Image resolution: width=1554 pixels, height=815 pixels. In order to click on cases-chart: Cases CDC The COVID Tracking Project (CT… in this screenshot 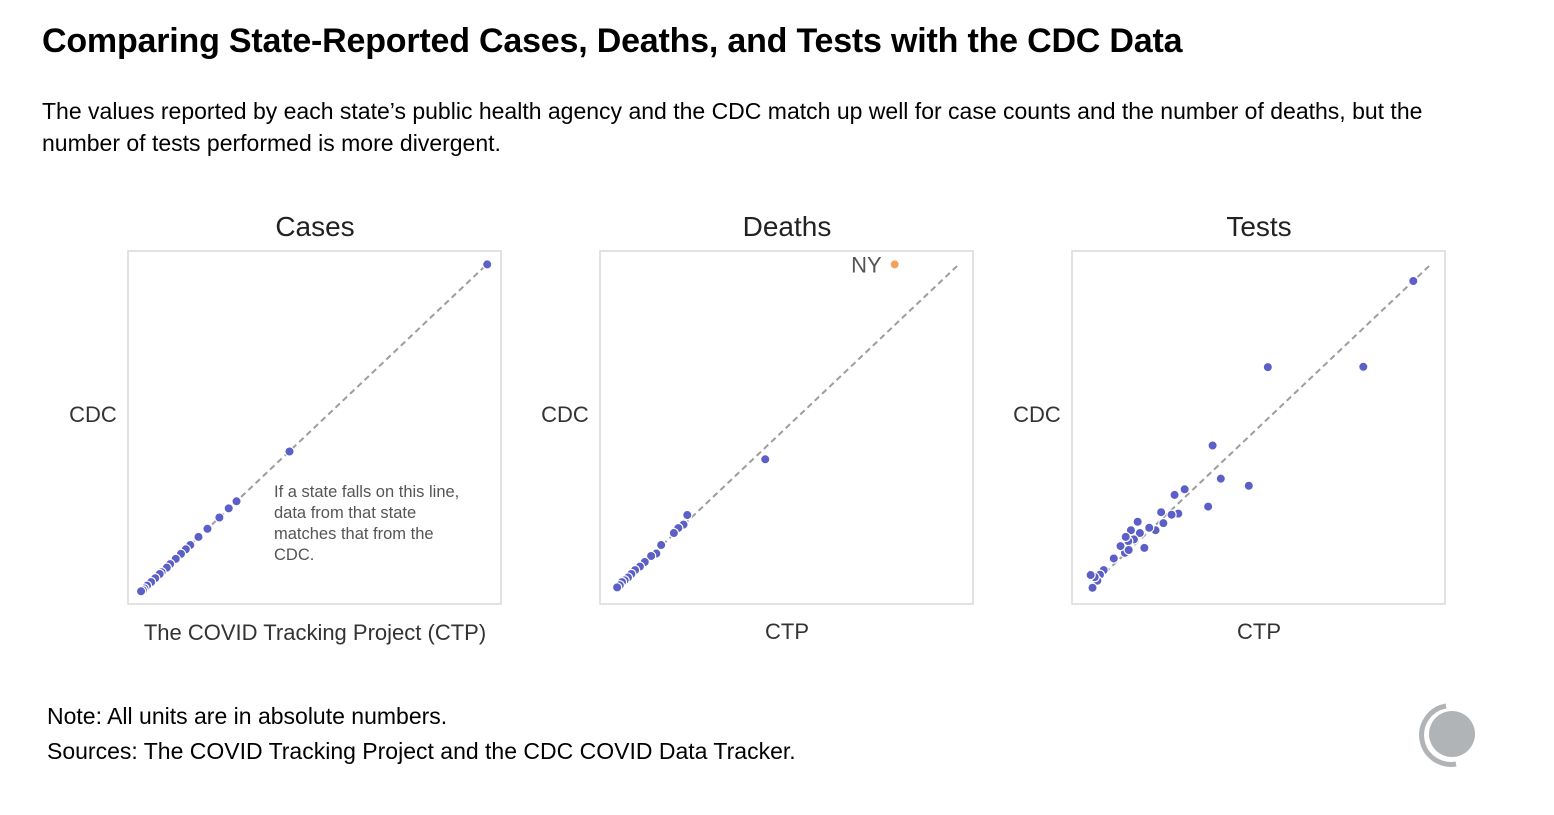, I will do `click(285, 428)`.